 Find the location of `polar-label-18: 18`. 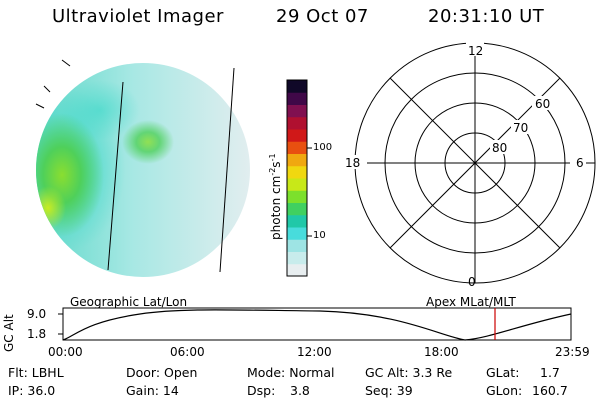

polar-label-18: 18 is located at coordinates (353, 163).